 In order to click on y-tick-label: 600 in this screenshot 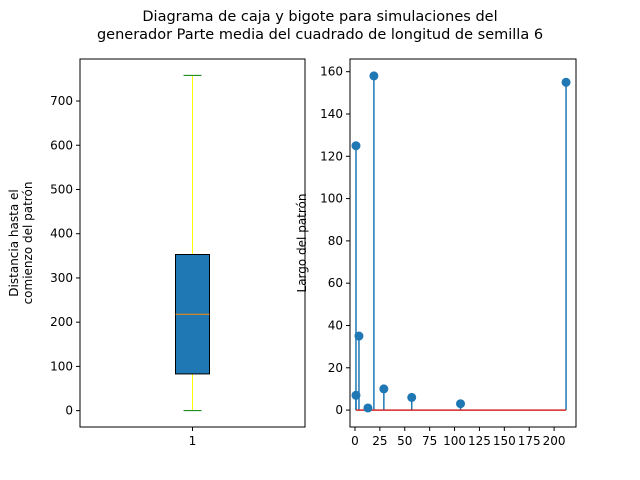, I will do `click(61, 145)`.